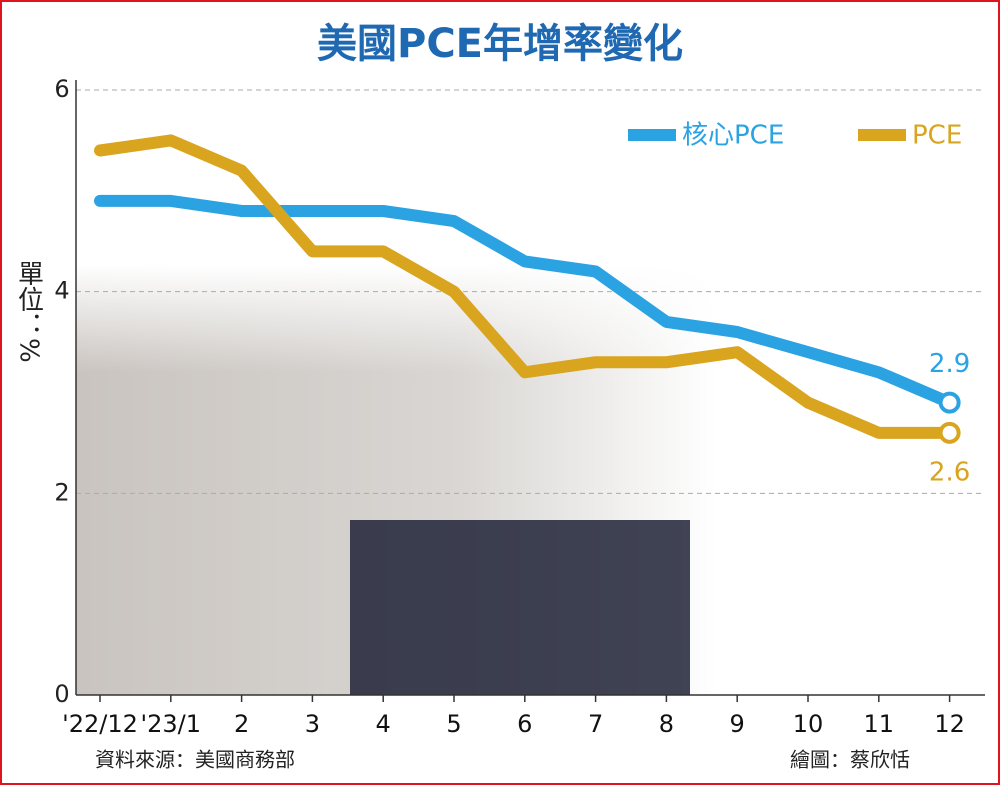 The width and height of the screenshot is (1000, 785). What do you see at coordinates (453, 724) in the screenshot?
I see `x-tick-label: 5` at bounding box center [453, 724].